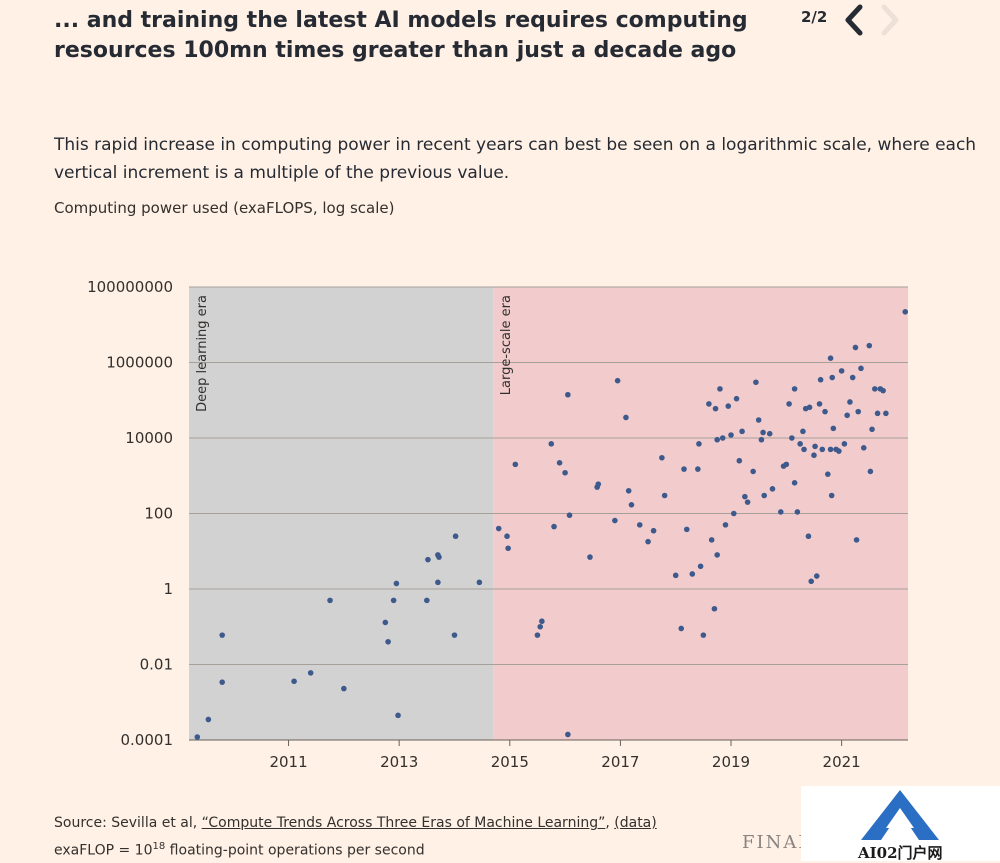  I want to click on y-tick-label: 1, so click(168, 589).